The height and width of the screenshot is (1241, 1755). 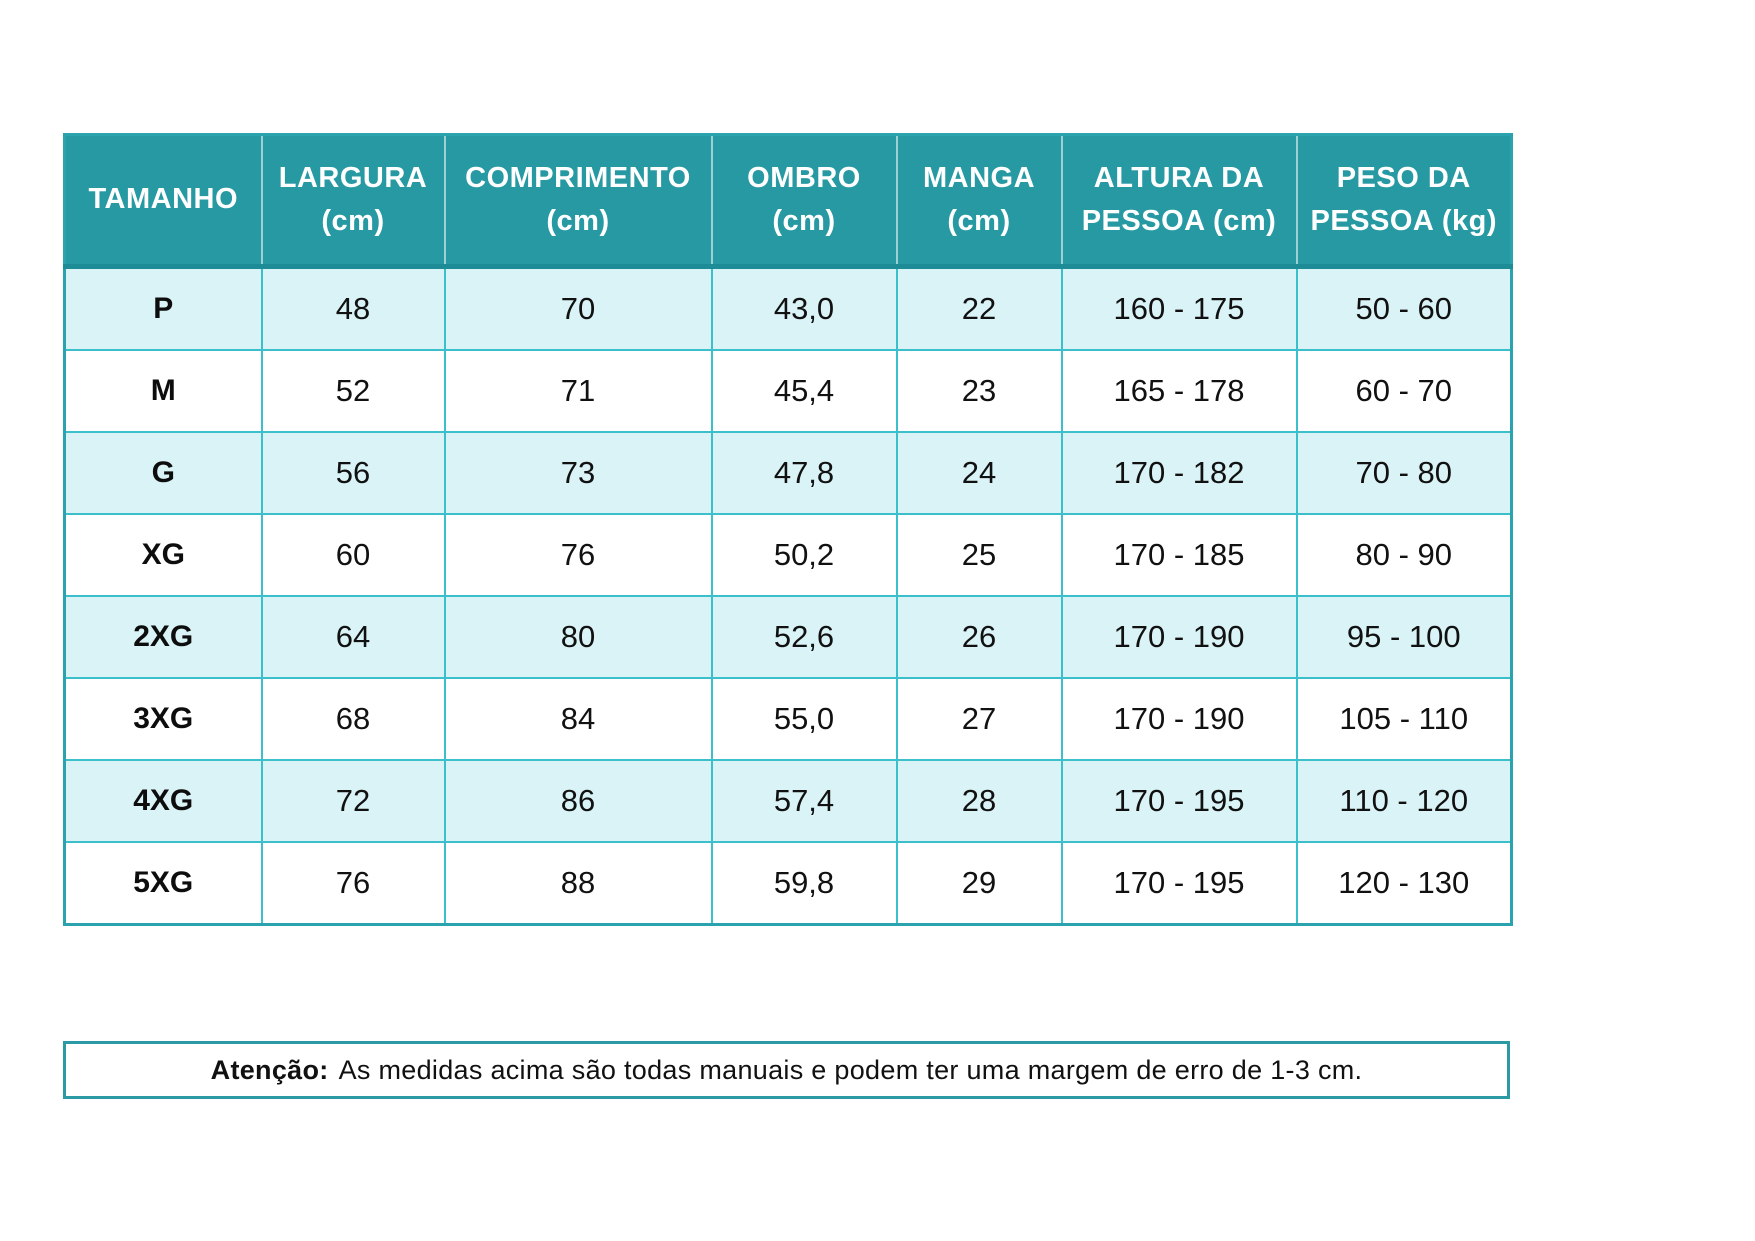 What do you see at coordinates (163, 883) in the screenshot?
I see `cell-size: 5XG` at bounding box center [163, 883].